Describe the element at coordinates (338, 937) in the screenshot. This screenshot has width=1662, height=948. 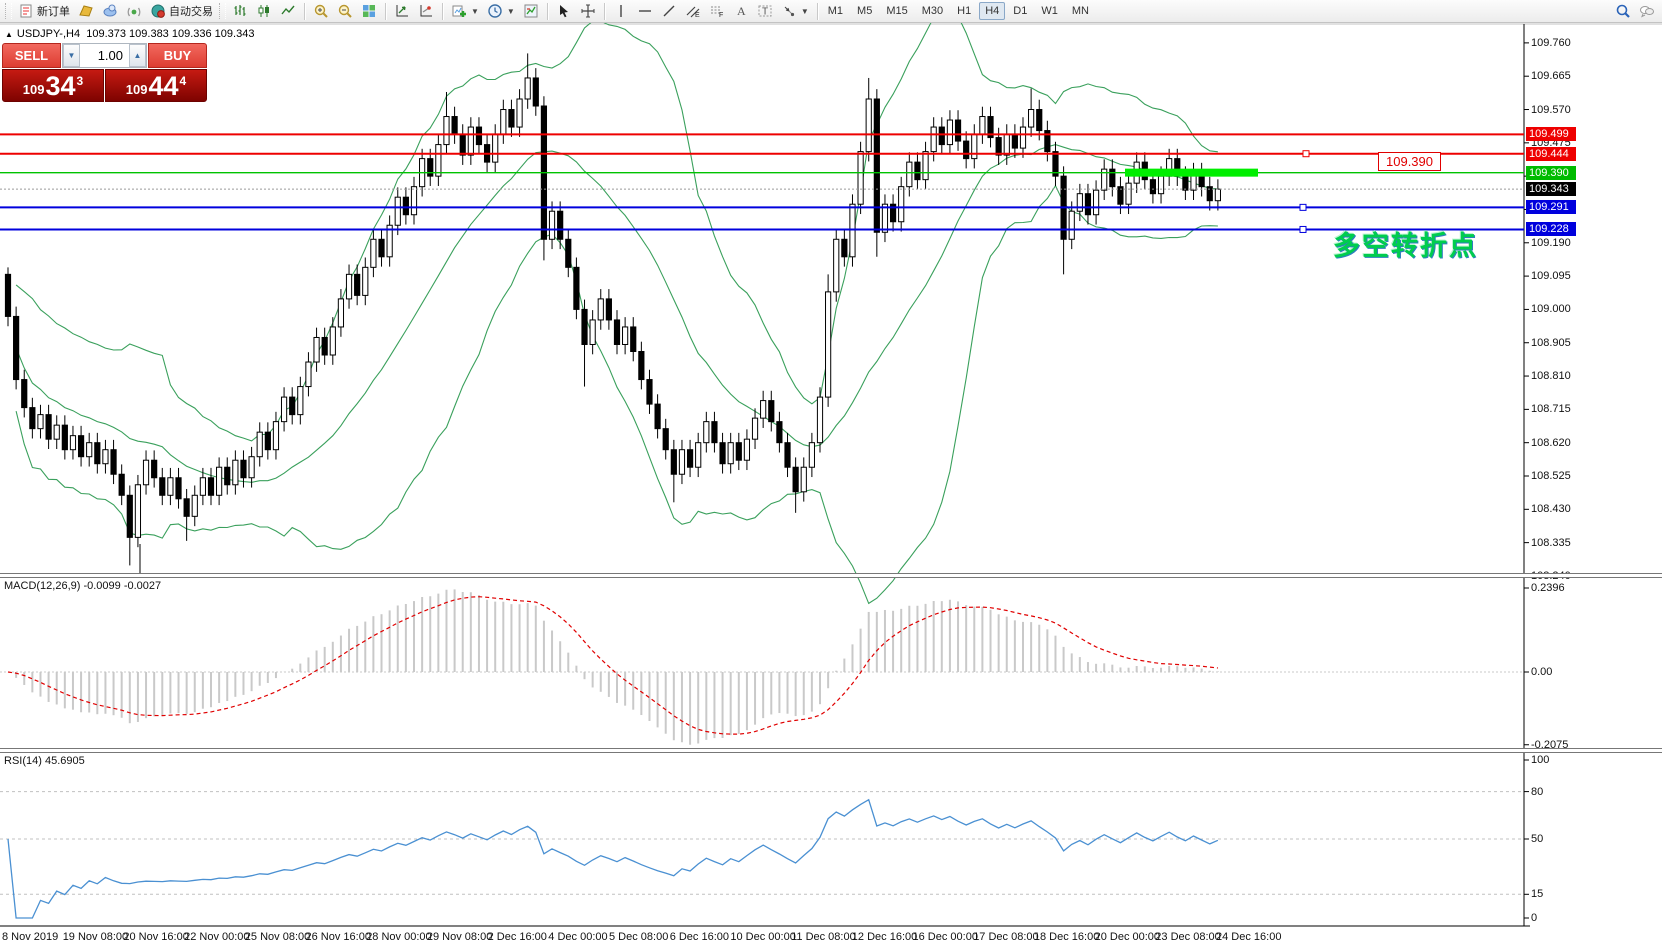
I see `date-scale-label: 26 Nov 16:00` at that location.